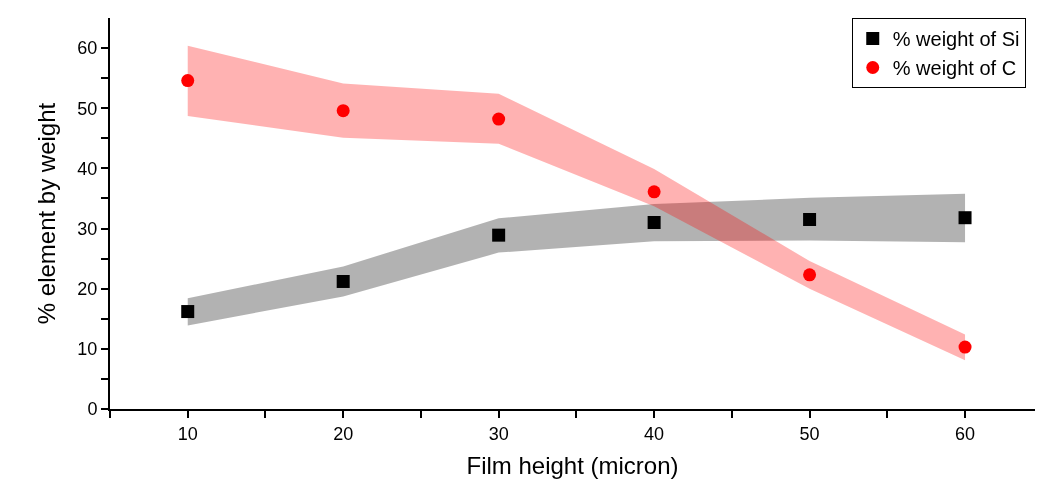 The height and width of the screenshot is (499, 1040). I want to click on y-tick-label: 0, so click(92, 409).